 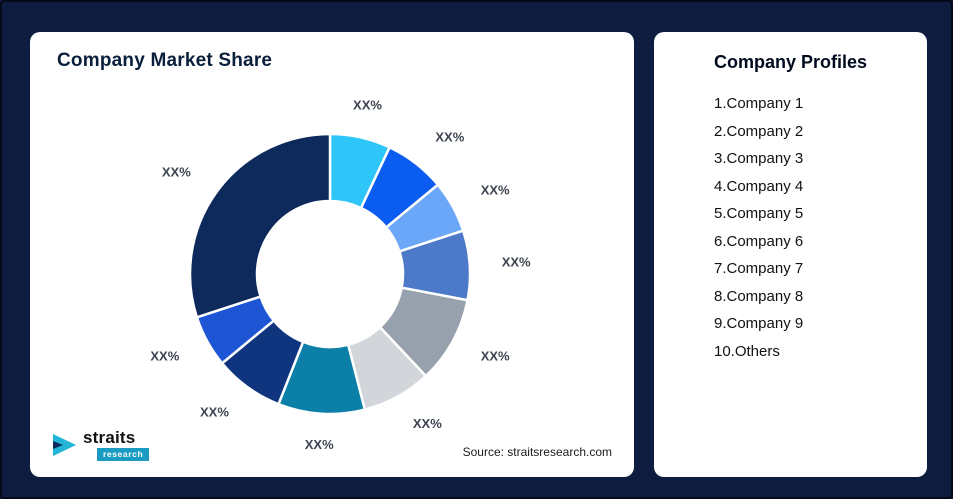 I want to click on donut-segment-label-5: XX%, so click(x=495, y=355).